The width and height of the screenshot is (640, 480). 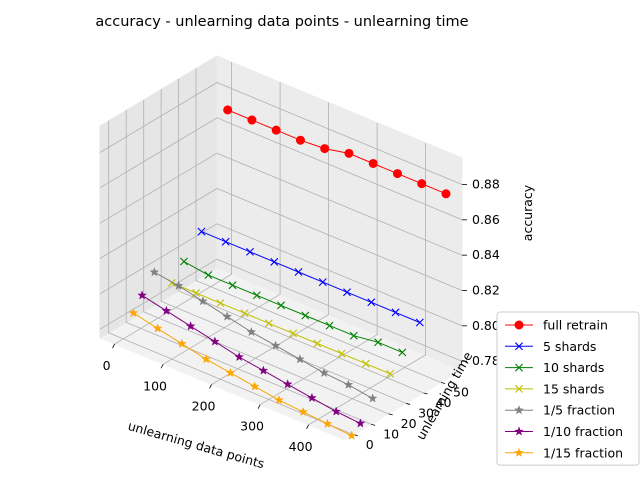 What do you see at coordinates (569, 346) in the screenshot?
I see `legend-label: 5 shards` at bounding box center [569, 346].